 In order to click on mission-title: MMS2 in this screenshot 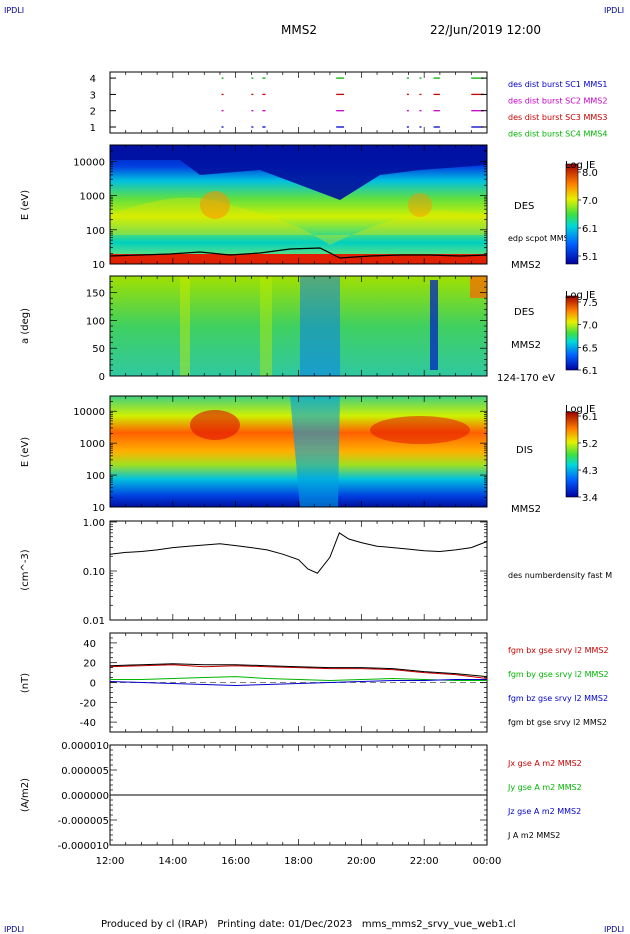, I will do `click(299, 30)`.